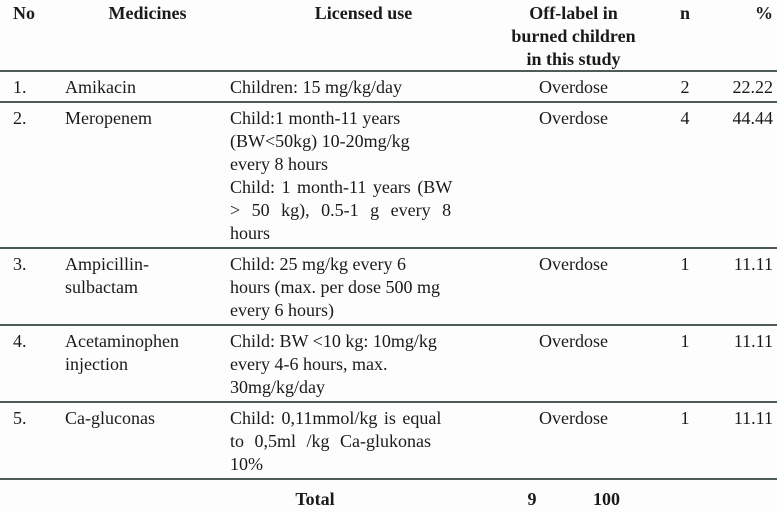 The width and height of the screenshot is (777, 512). I want to click on row-number: 5., so click(20, 418).